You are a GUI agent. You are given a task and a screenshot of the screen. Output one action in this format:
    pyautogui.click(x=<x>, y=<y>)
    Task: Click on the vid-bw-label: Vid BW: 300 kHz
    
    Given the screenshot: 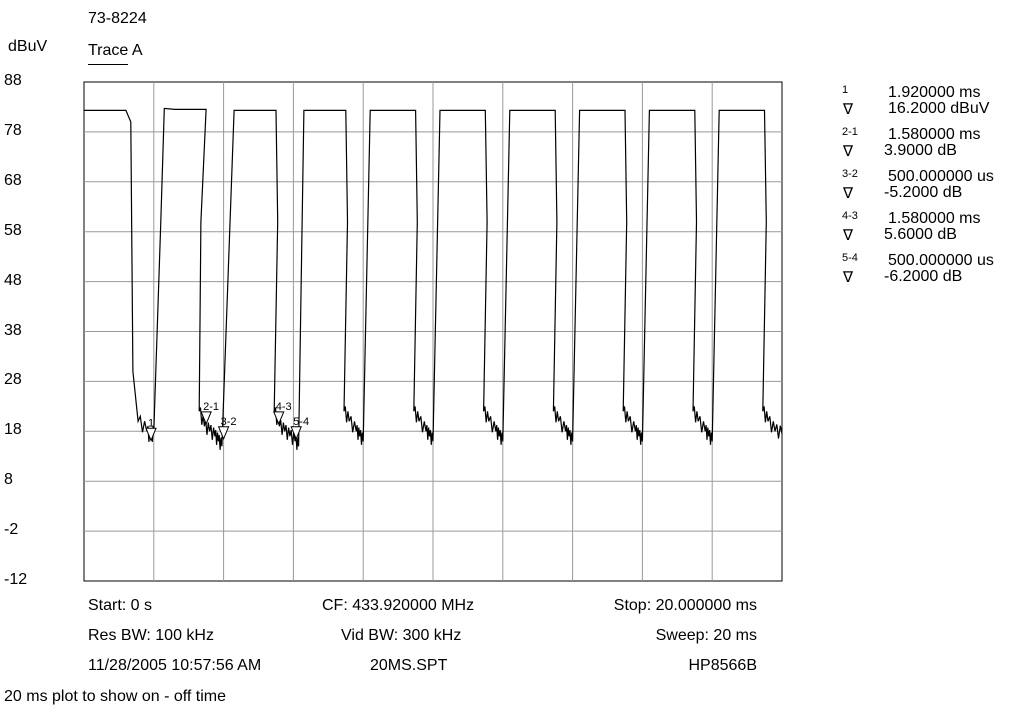 What is the action you would take?
    pyautogui.click(x=401, y=635)
    